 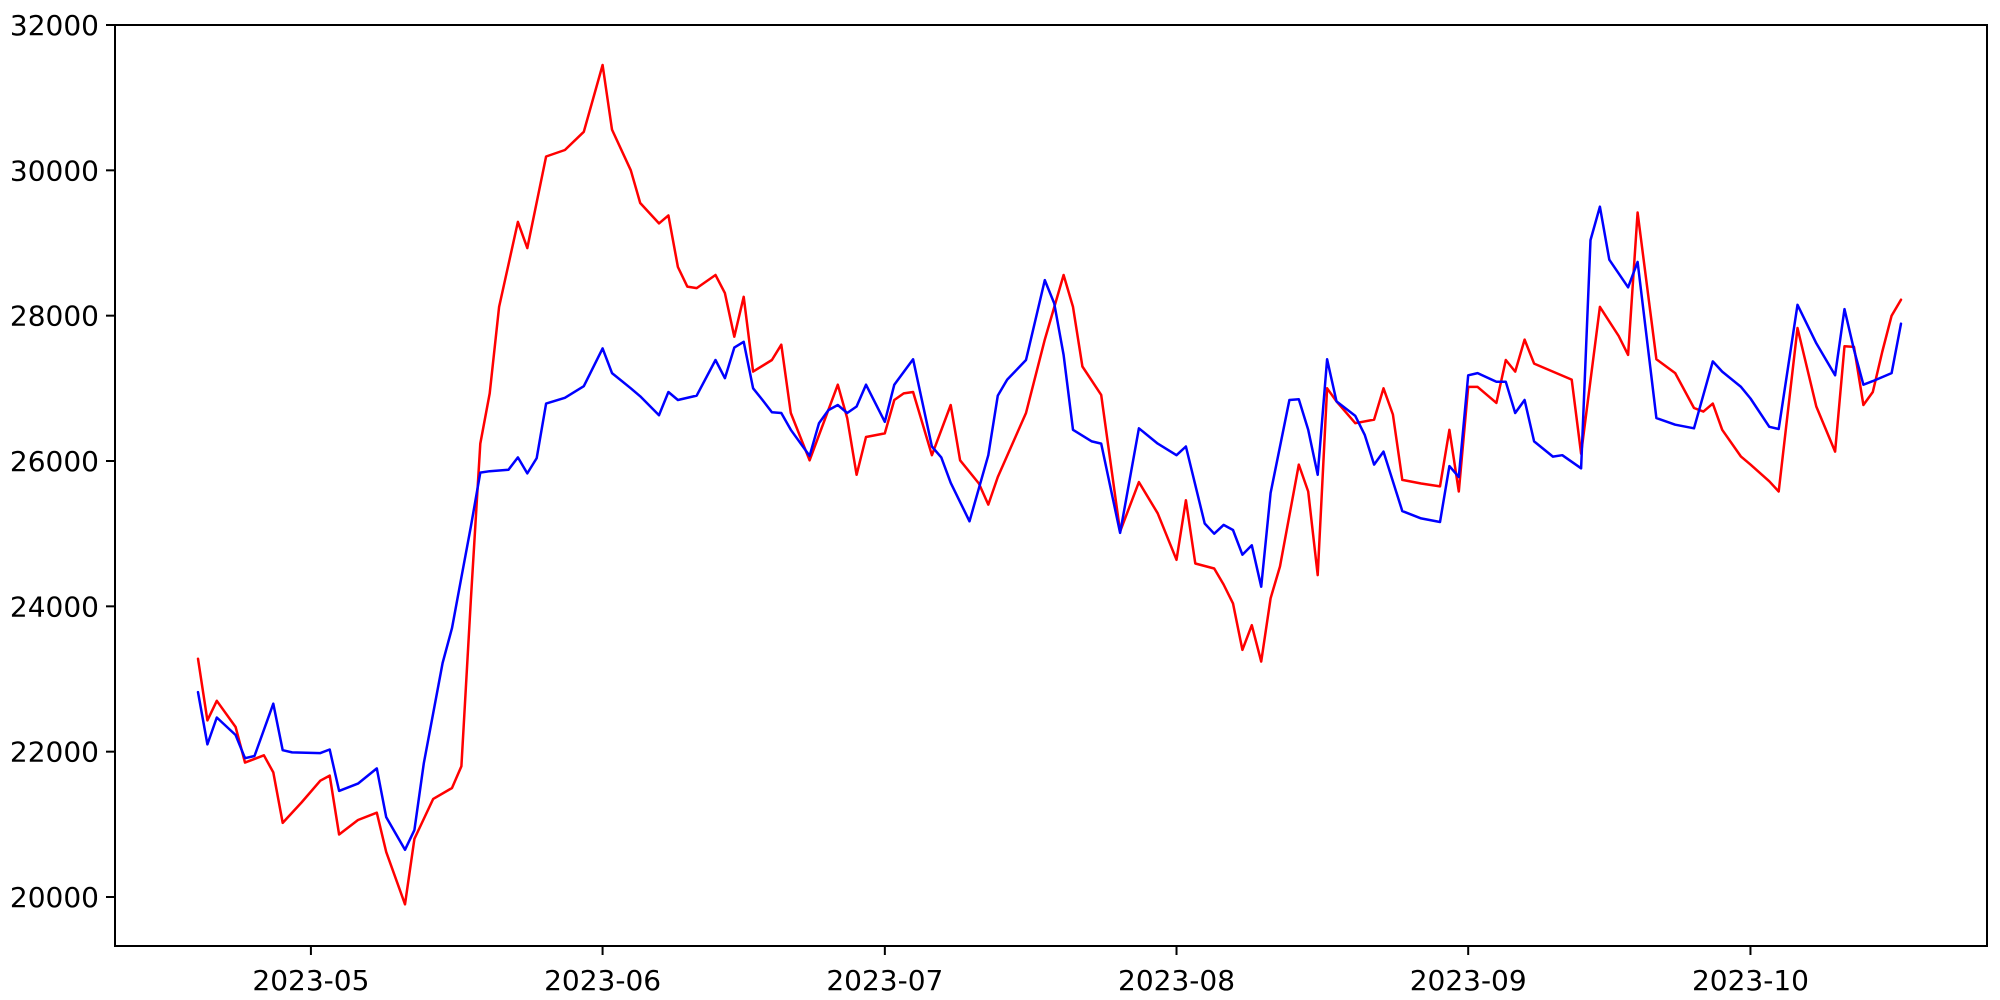 What do you see at coordinates (1176, 980) in the screenshot?
I see `x-axis-tick-label: 2023-08` at bounding box center [1176, 980].